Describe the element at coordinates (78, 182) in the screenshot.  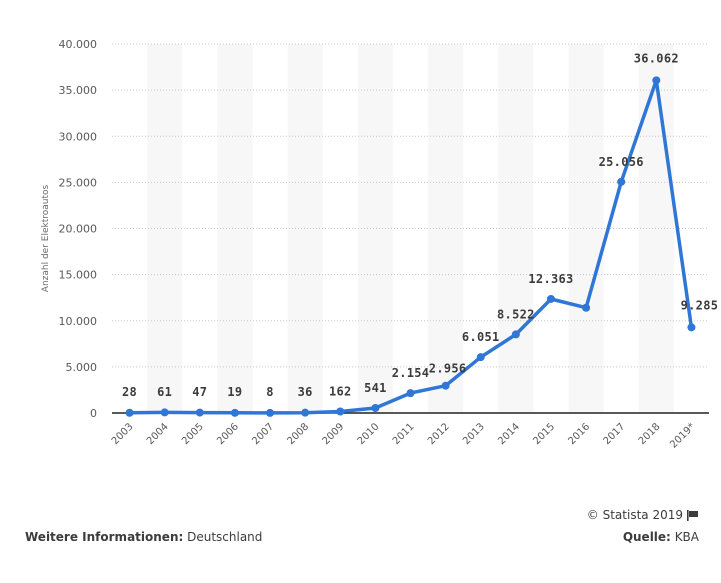
I see `y-tick-label: 25.000` at that location.